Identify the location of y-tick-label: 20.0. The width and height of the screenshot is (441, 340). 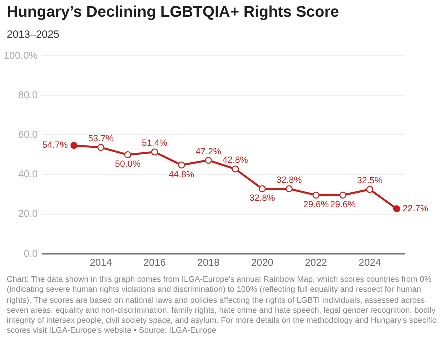
(28, 214).